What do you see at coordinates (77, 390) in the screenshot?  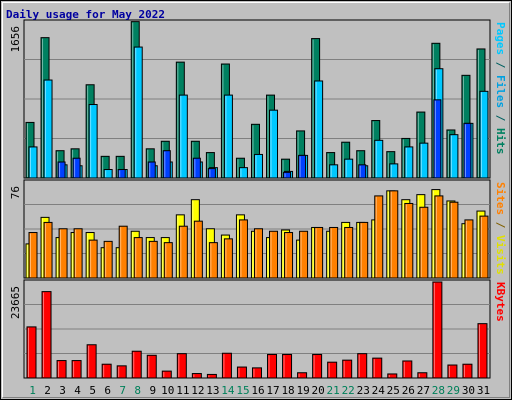 I see `x-tick-label: 4` at bounding box center [77, 390].